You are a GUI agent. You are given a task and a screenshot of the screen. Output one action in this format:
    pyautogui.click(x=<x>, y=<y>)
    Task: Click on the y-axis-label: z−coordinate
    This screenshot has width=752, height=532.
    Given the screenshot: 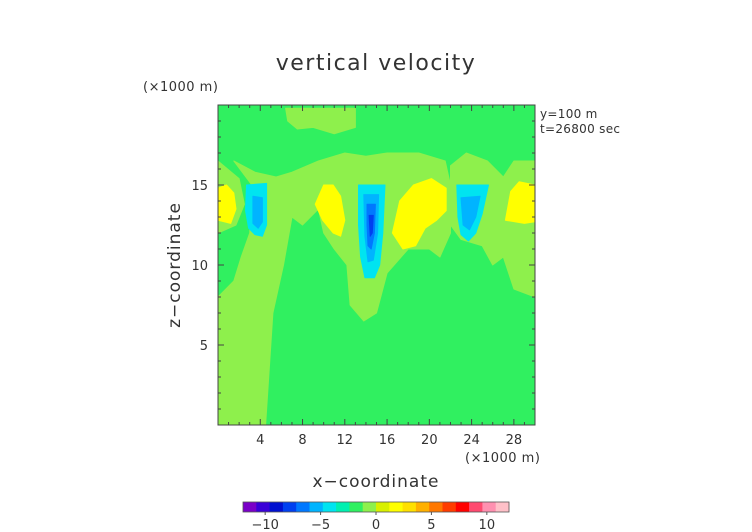 What is the action you would take?
    pyautogui.click(x=175, y=265)
    